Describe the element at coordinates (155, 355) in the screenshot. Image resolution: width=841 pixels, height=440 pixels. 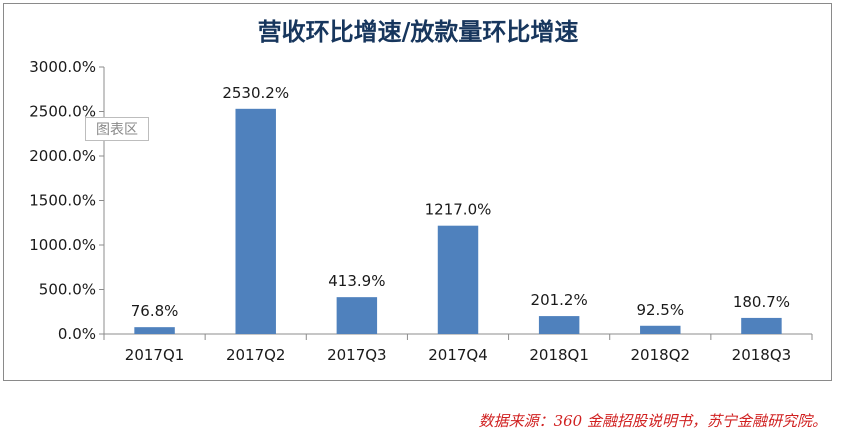
I see `x-tick-label: 2017Q1` at that location.